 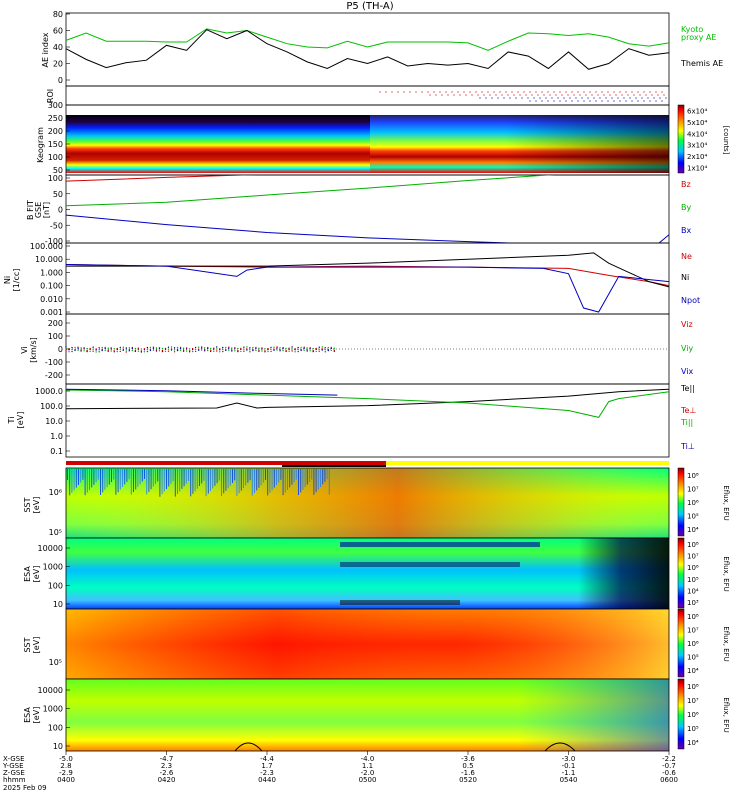 What do you see at coordinates (55, 144) in the screenshot?
I see `keogram-ytick: 150` at bounding box center [55, 144].